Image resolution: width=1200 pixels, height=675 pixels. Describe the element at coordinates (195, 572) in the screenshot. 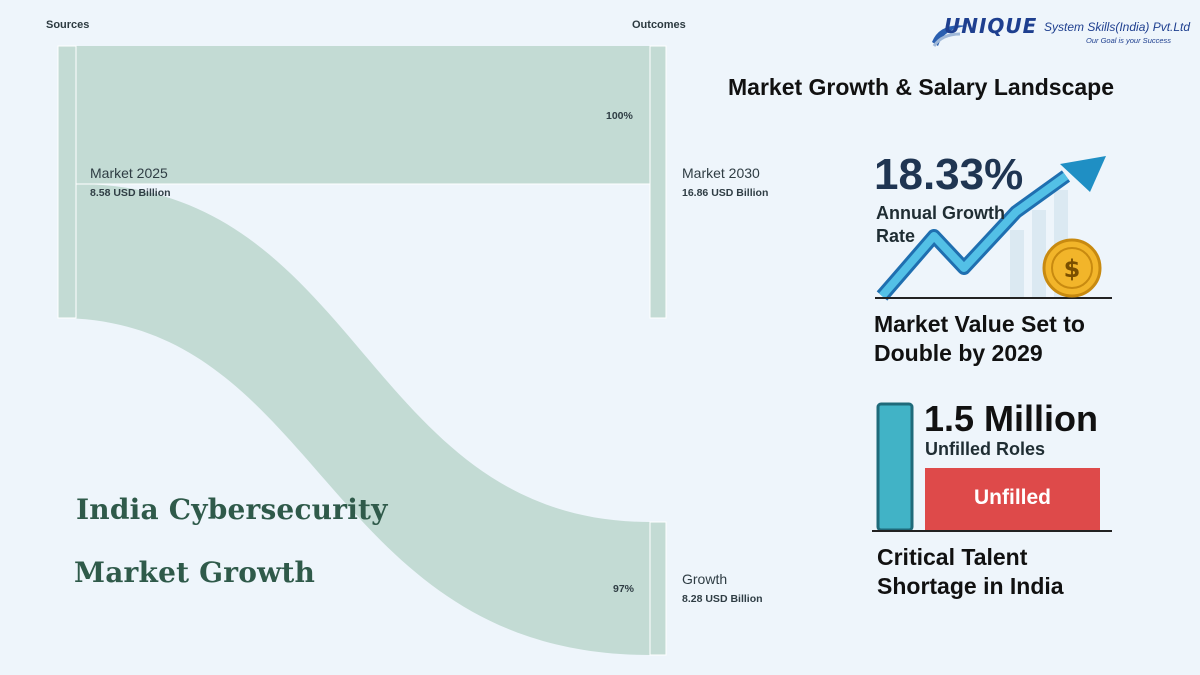

I see `left-title-line2: Market Growth` at that location.